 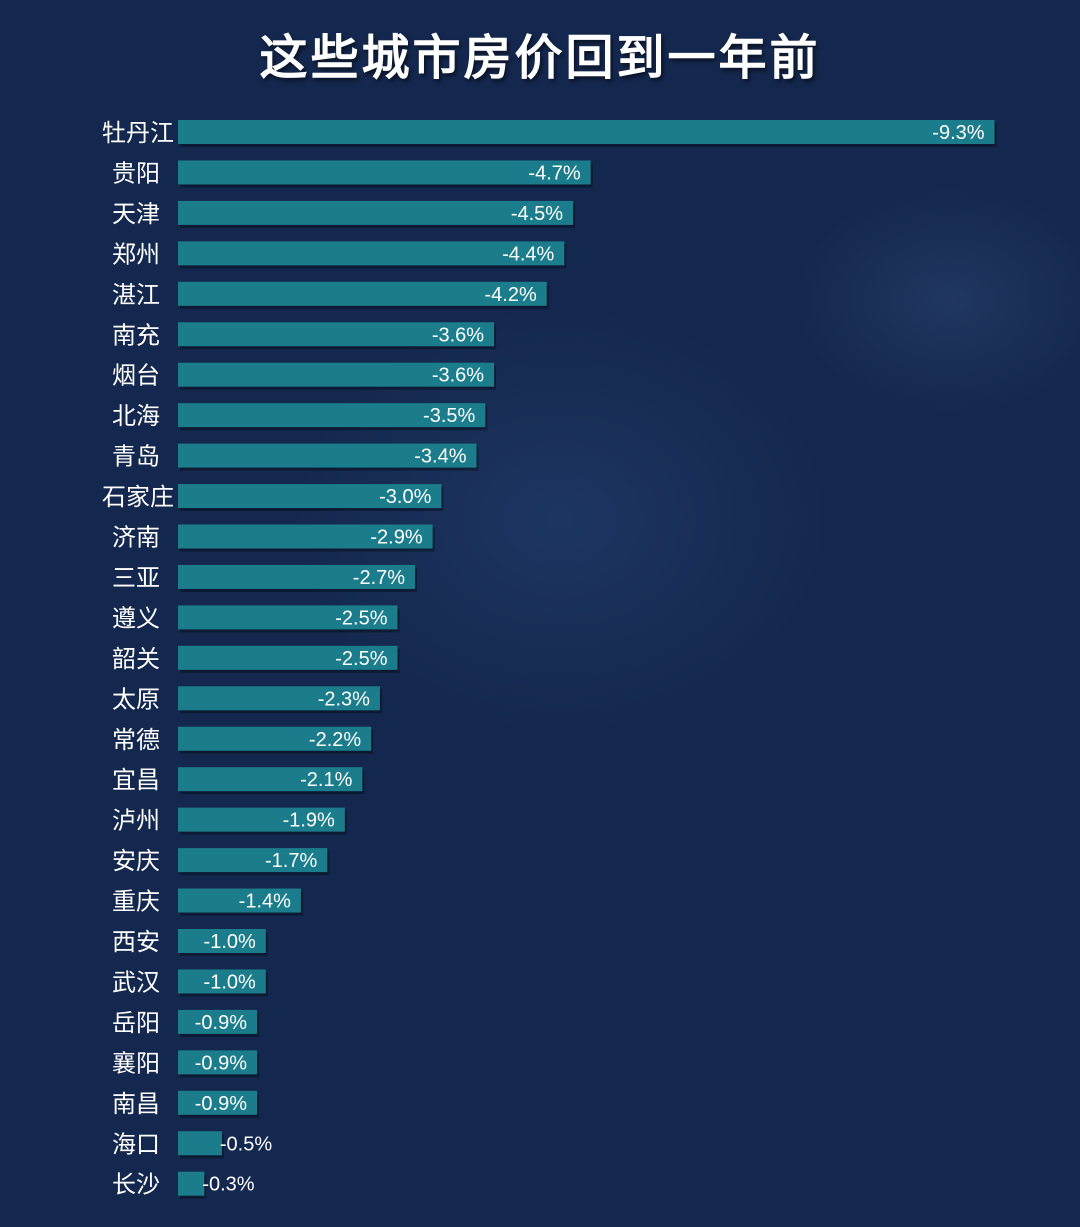 What do you see at coordinates (540, 58) in the screenshot?
I see `chart-title: 这些城市房价回到一年前` at bounding box center [540, 58].